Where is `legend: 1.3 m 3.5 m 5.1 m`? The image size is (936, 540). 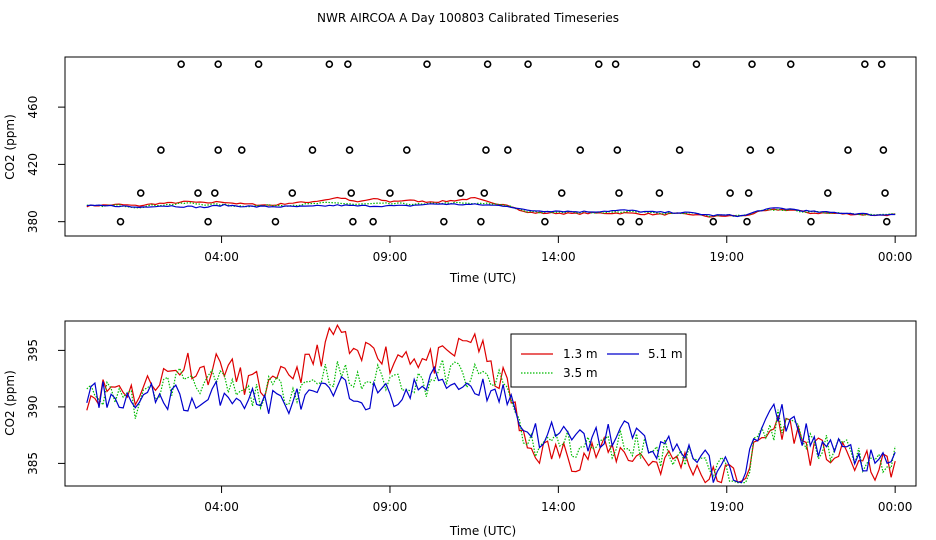
legend: 1.3 m 3.5 m 5.1 m is located at coordinates (598, 360).